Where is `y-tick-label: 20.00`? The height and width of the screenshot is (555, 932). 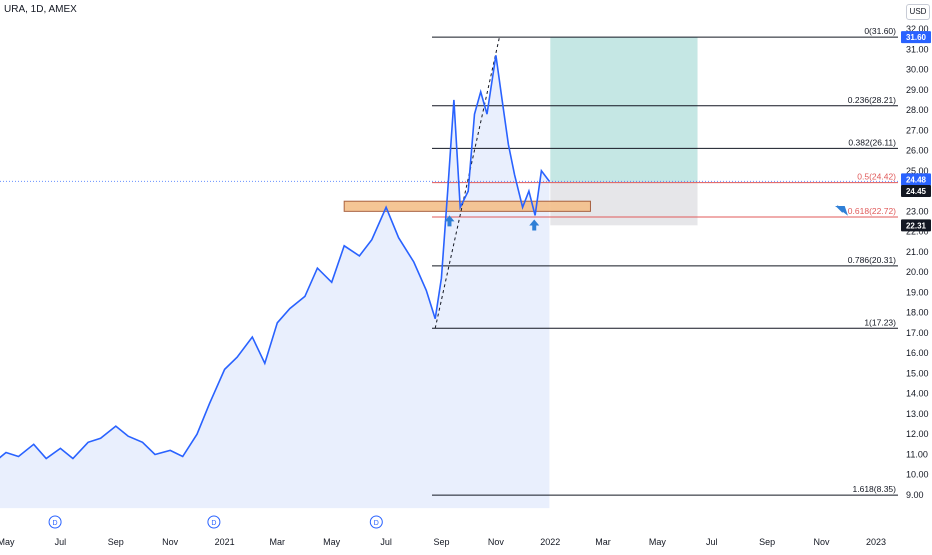 y-tick-label: 20.00 is located at coordinates (917, 272).